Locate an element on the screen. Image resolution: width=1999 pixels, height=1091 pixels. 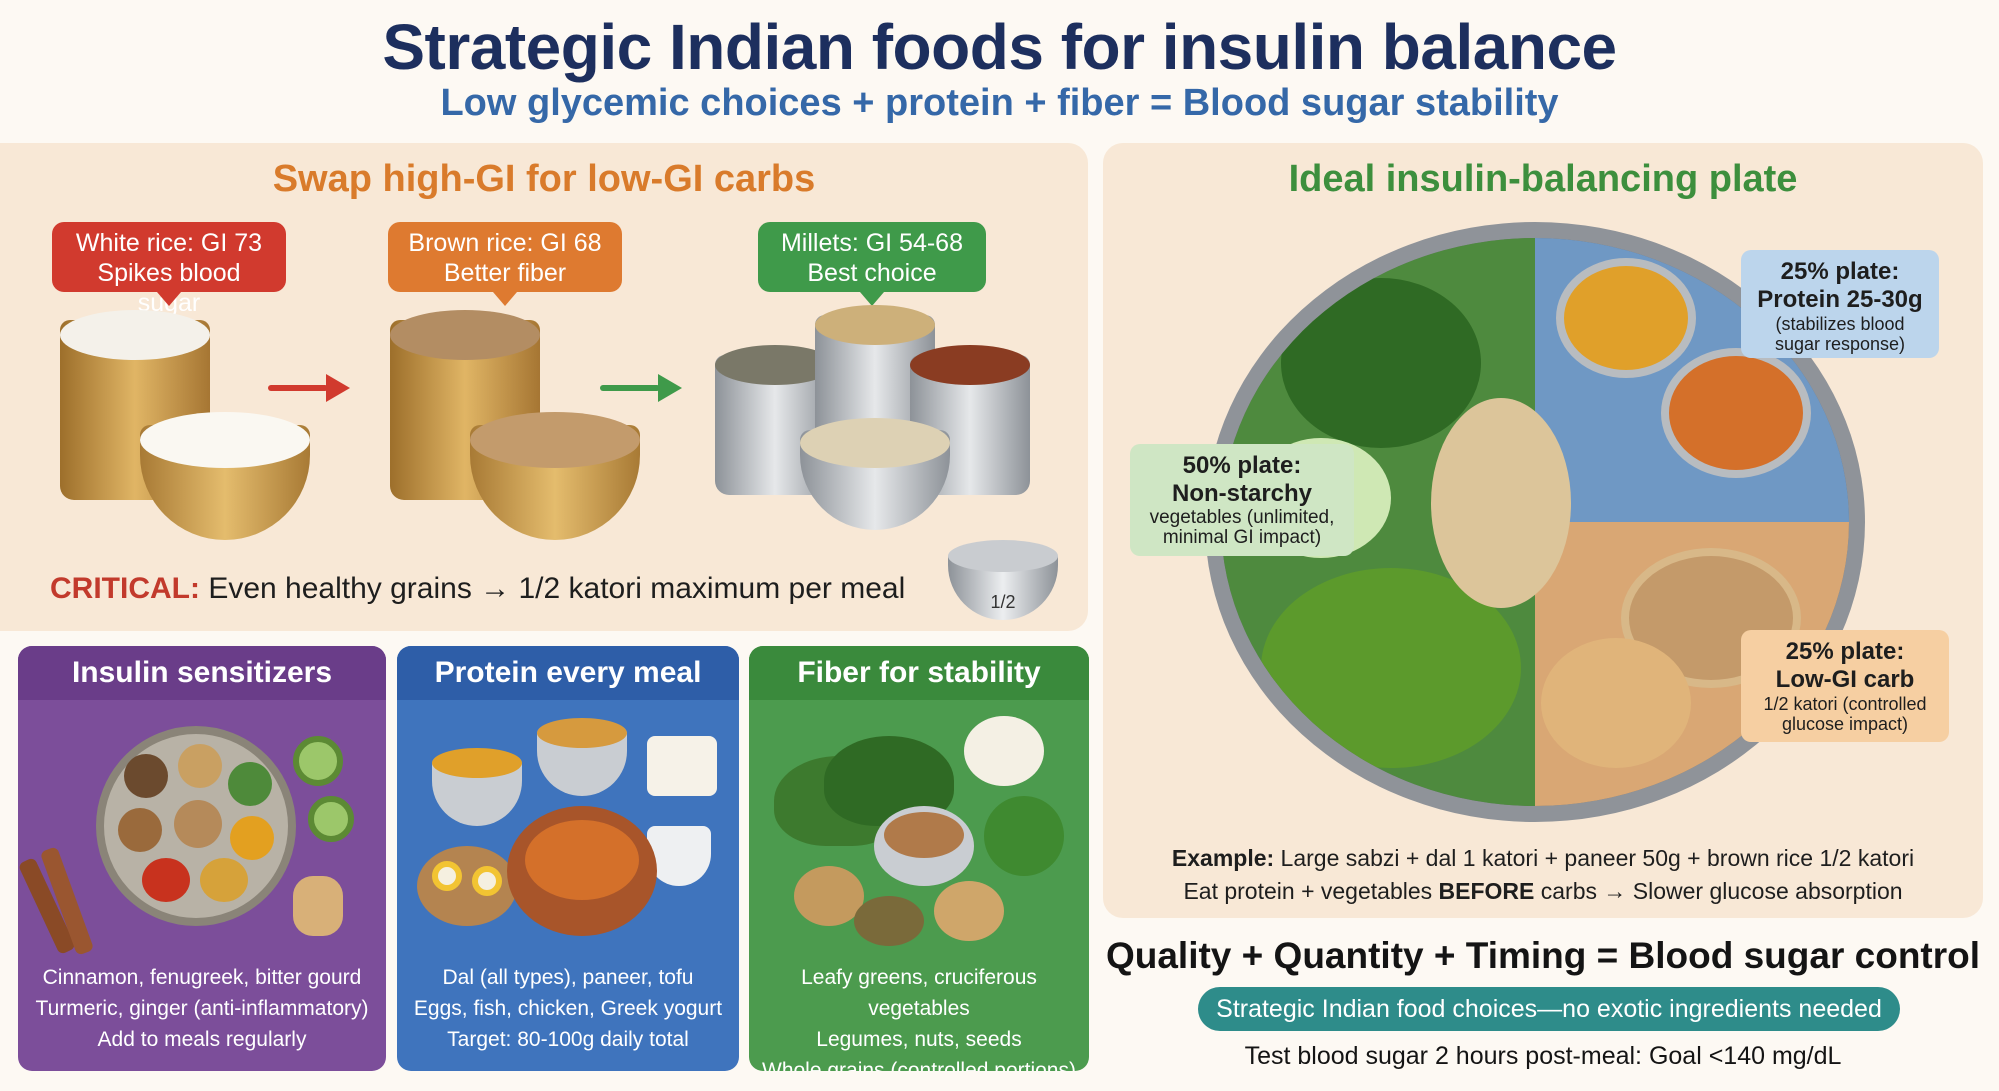
order-text-bold: BEFORE is located at coordinates (1486, 891).